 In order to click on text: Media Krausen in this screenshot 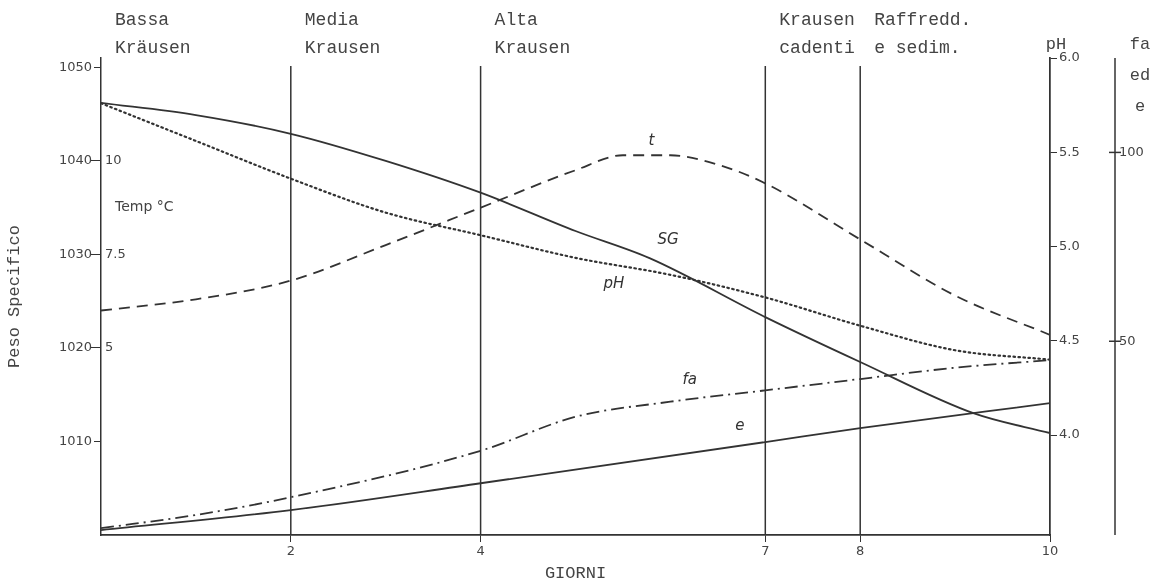, I will do `click(342, 33)`.